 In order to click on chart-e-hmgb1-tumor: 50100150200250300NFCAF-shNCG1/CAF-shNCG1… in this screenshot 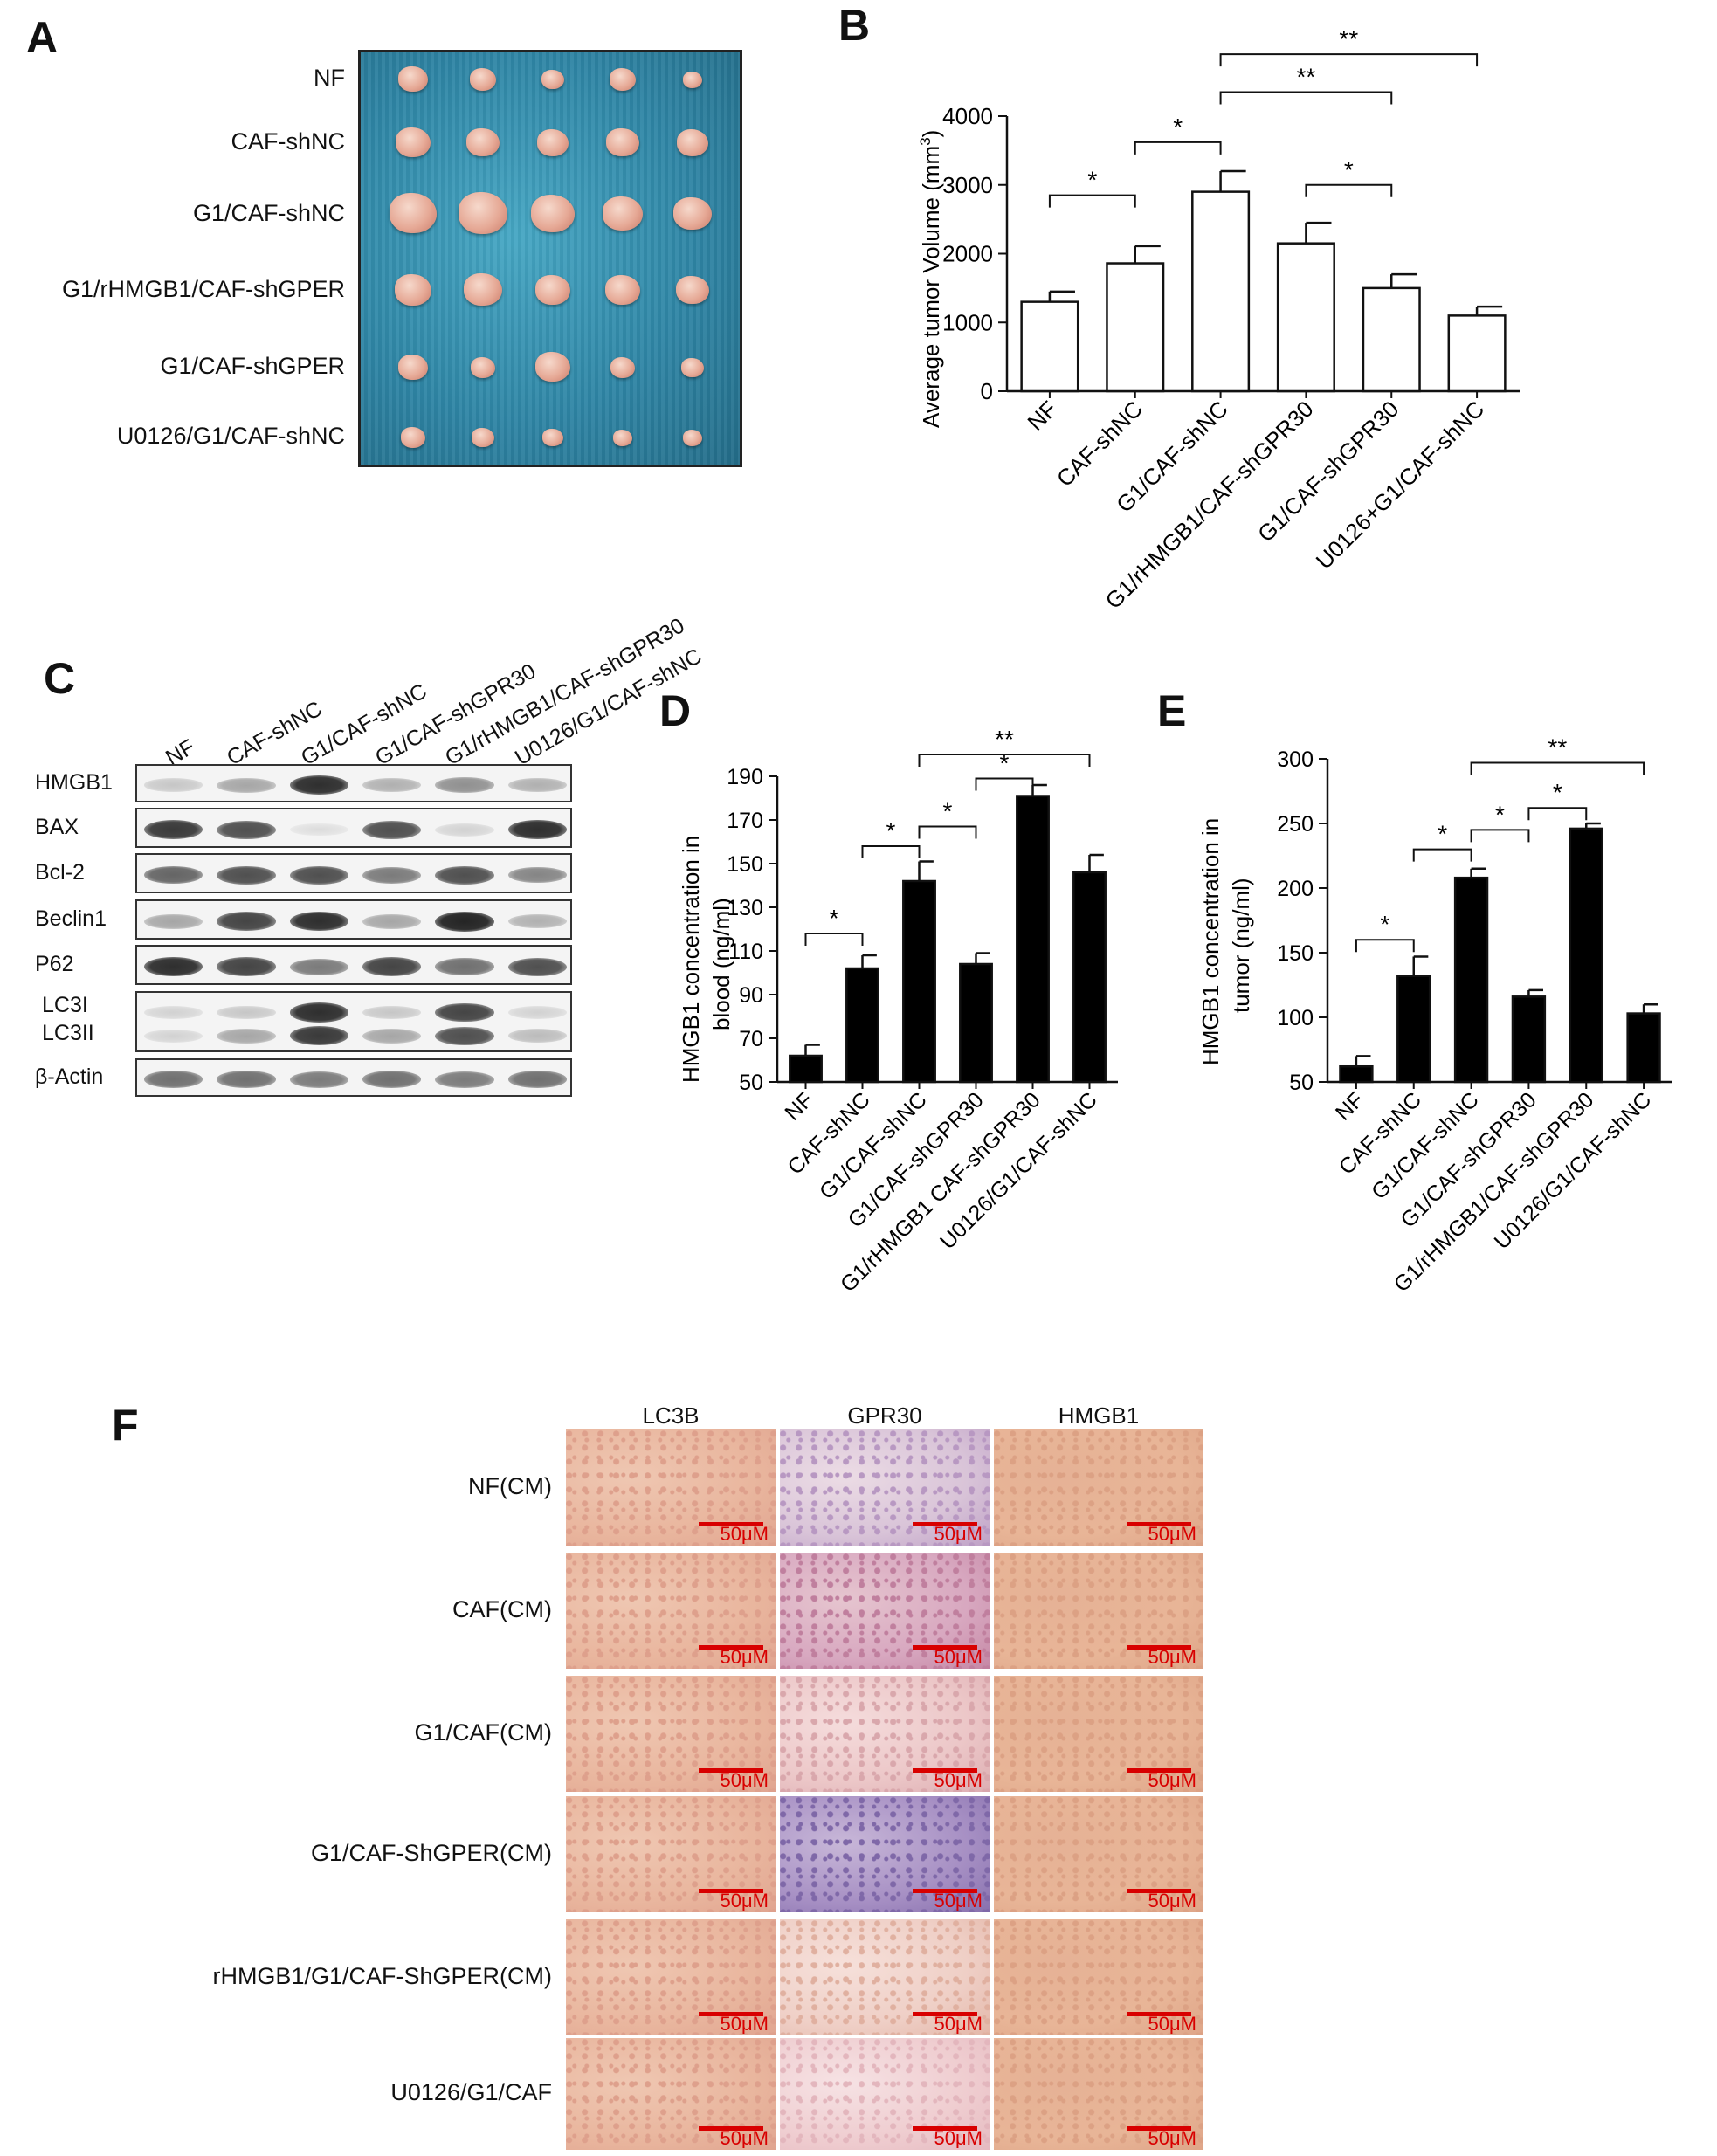, I will do `click(1434, 1015)`.